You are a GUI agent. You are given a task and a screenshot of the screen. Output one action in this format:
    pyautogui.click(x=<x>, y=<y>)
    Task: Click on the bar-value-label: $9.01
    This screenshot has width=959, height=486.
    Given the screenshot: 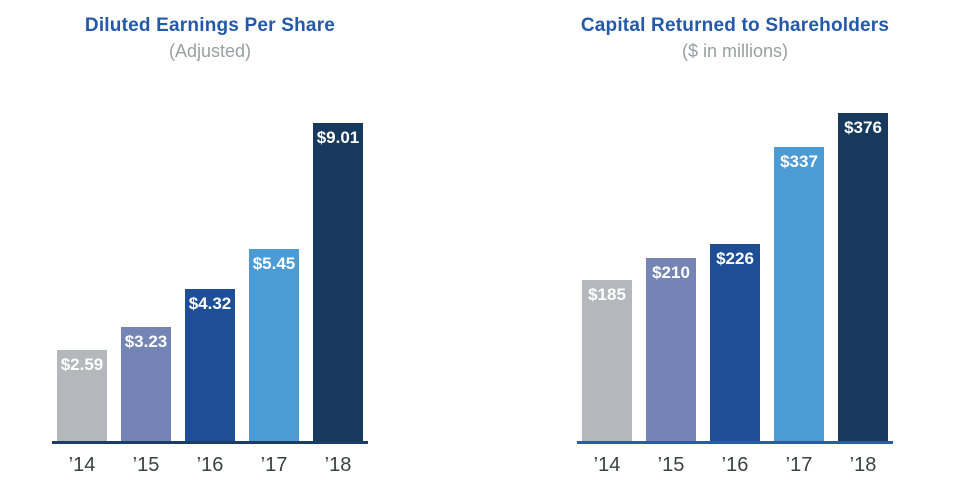 What is the action you would take?
    pyautogui.click(x=338, y=137)
    